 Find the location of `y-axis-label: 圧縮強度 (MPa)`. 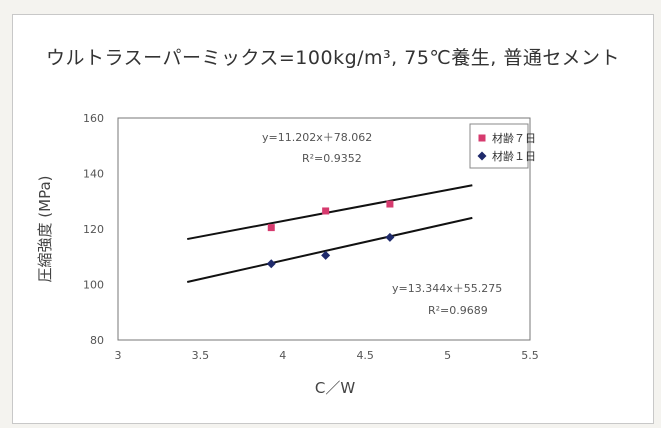

y-axis-label: 圧縮強度 (MPa) is located at coordinates (45, 229).